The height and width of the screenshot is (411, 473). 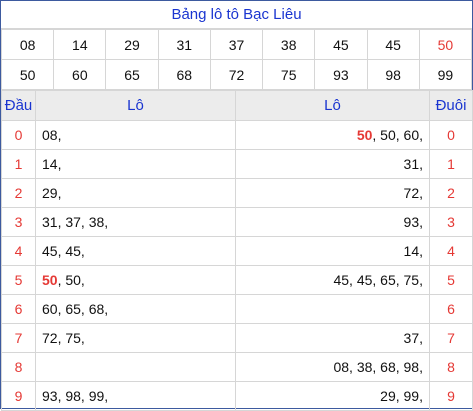 I want to click on table-row: 6 60, 65, 68, 6, so click(x=237, y=309).